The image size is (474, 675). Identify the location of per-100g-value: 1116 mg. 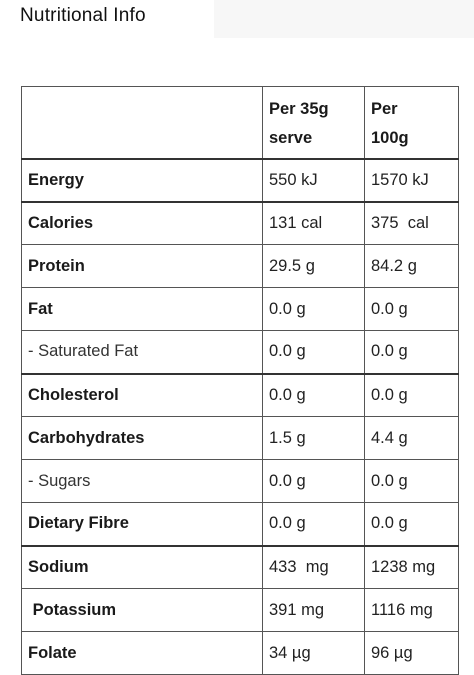
(411, 610).